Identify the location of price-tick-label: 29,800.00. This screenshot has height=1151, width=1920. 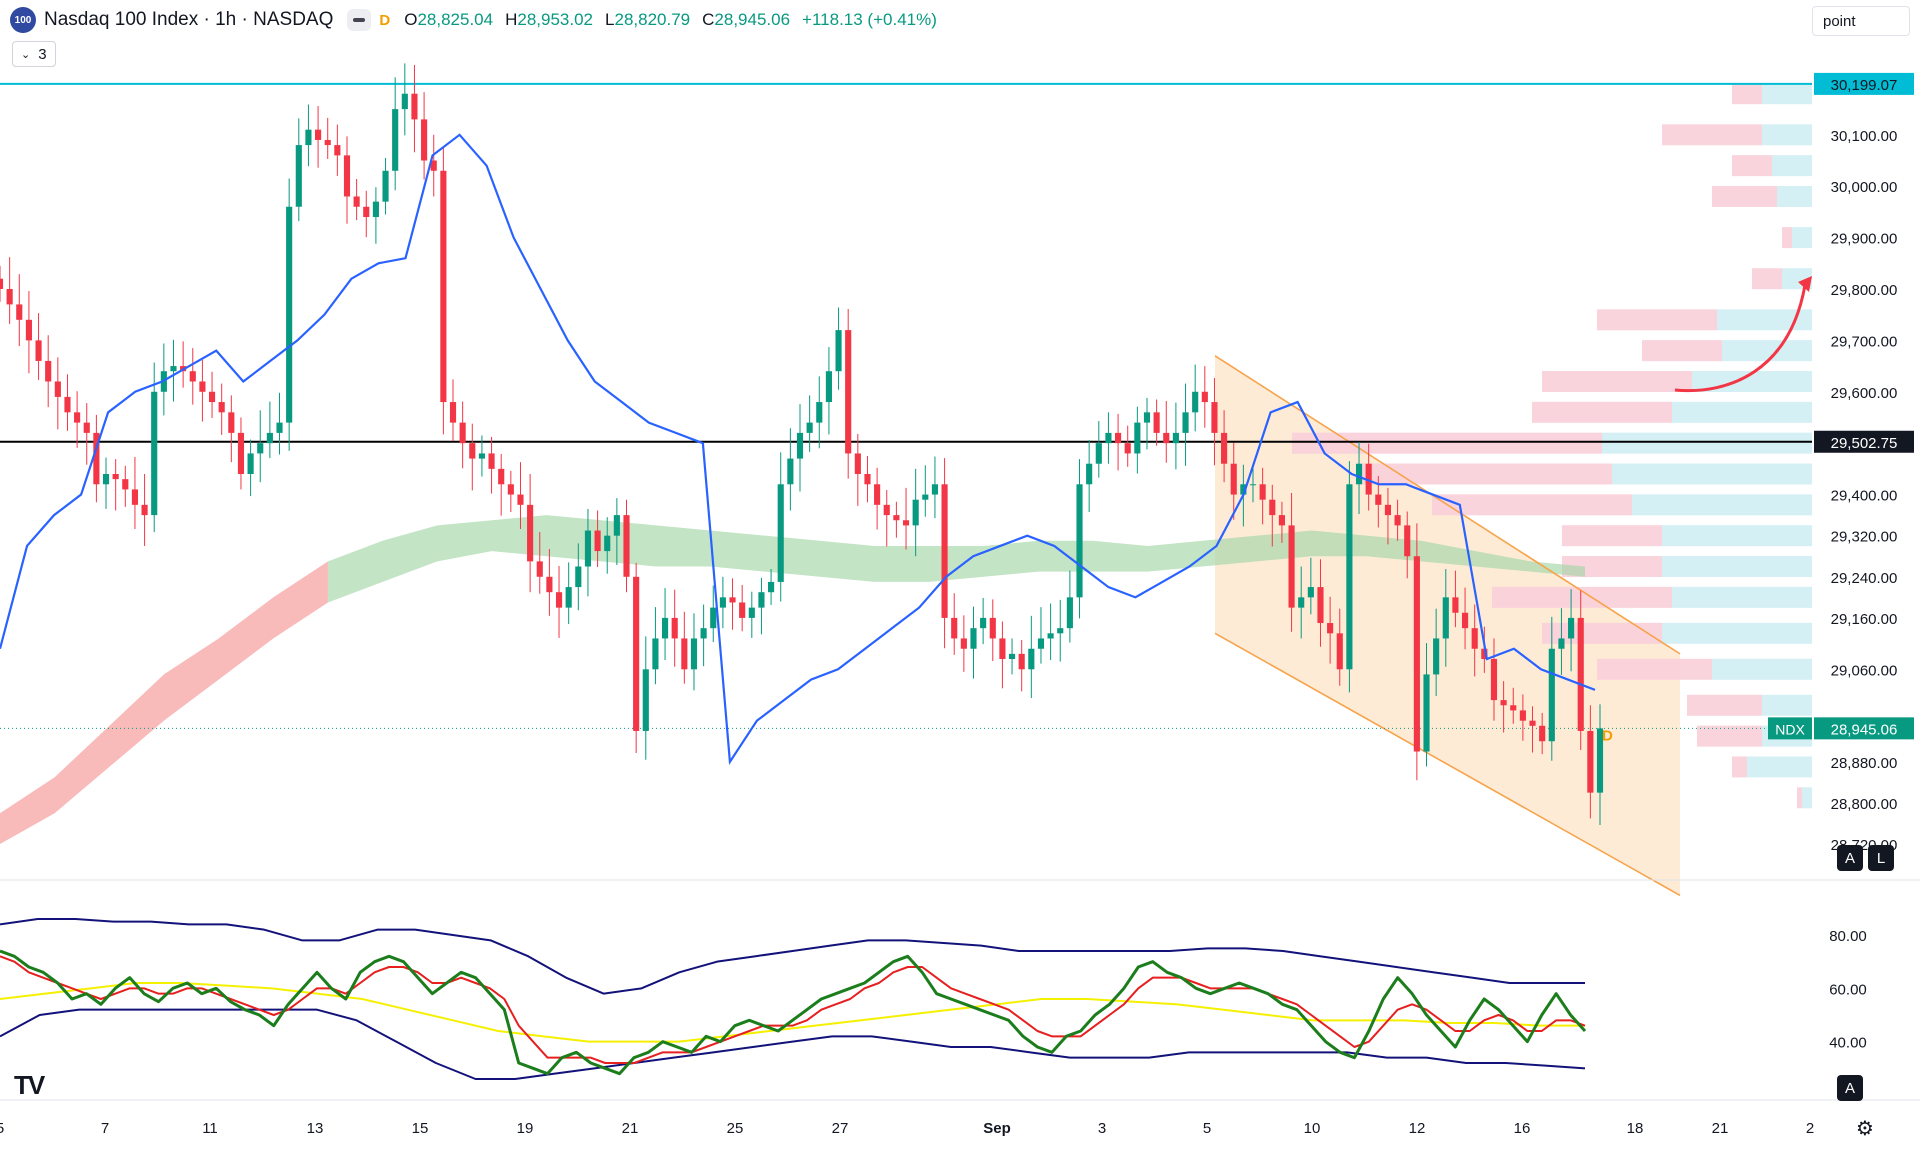
(1864, 290).